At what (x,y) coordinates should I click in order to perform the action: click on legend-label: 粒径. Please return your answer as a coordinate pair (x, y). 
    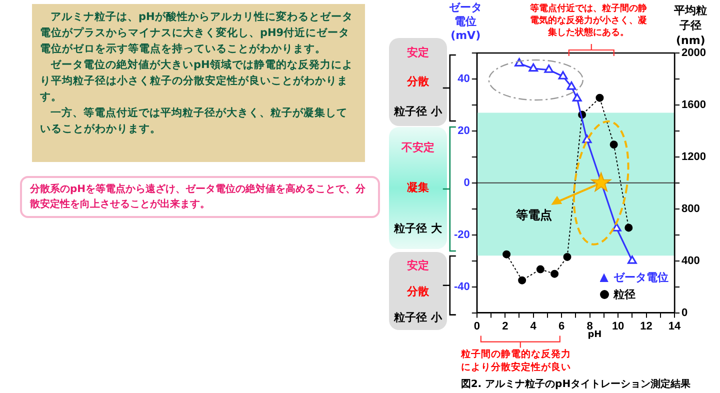
    Looking at the image, I should click on (625, 294).